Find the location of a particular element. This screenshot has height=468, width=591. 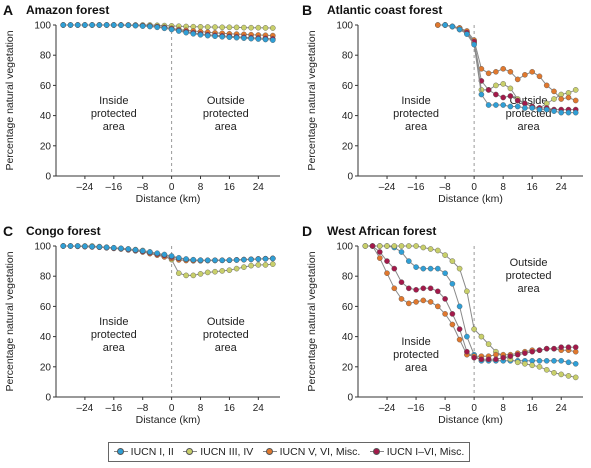

inside-label: area is located at coordinates (114, 348).